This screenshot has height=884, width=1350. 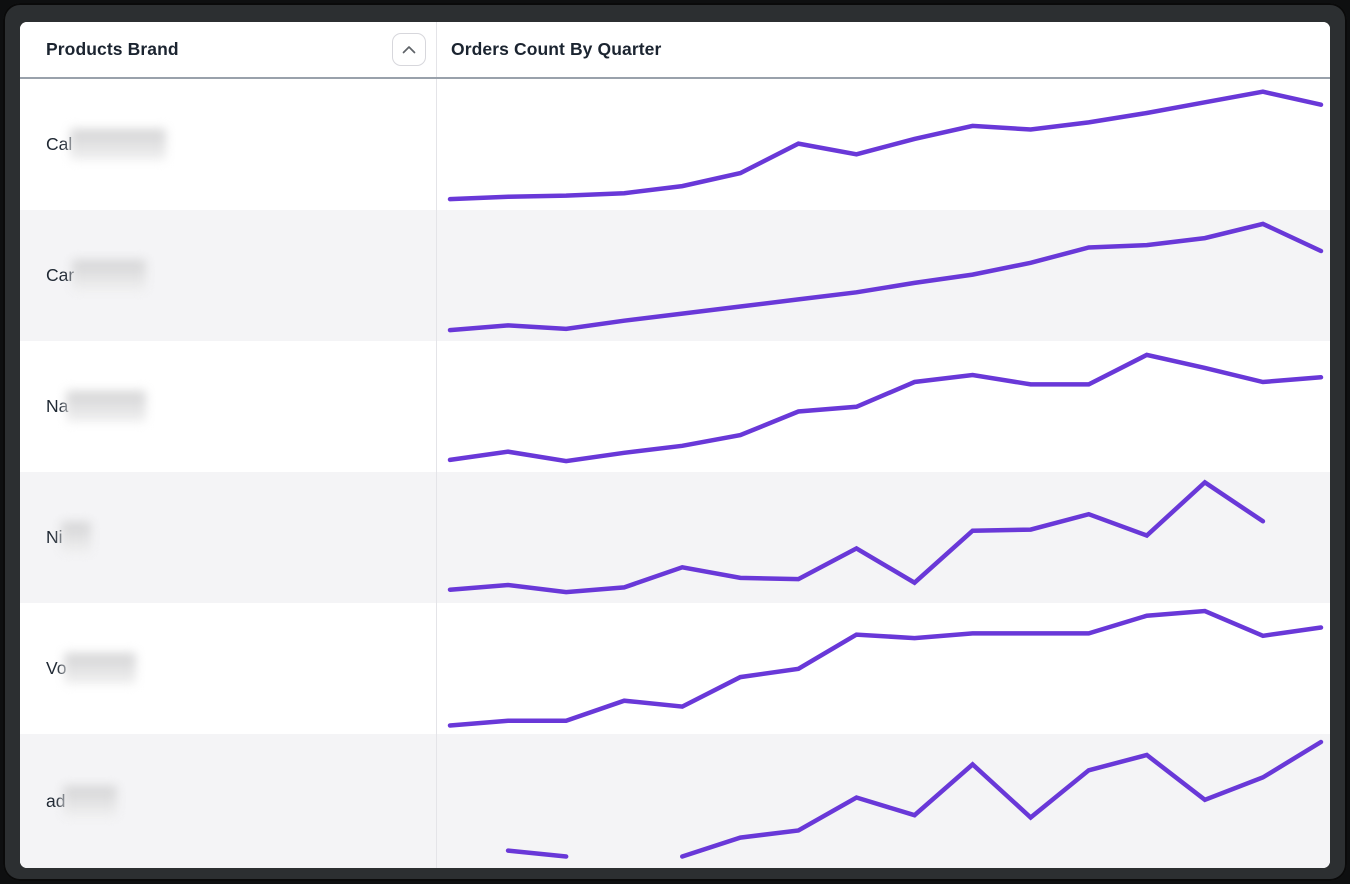 What do you see at coordinates (228, 801) in the screenshot?
I see `brand-cell: ad` at bounding box center [228, 801].